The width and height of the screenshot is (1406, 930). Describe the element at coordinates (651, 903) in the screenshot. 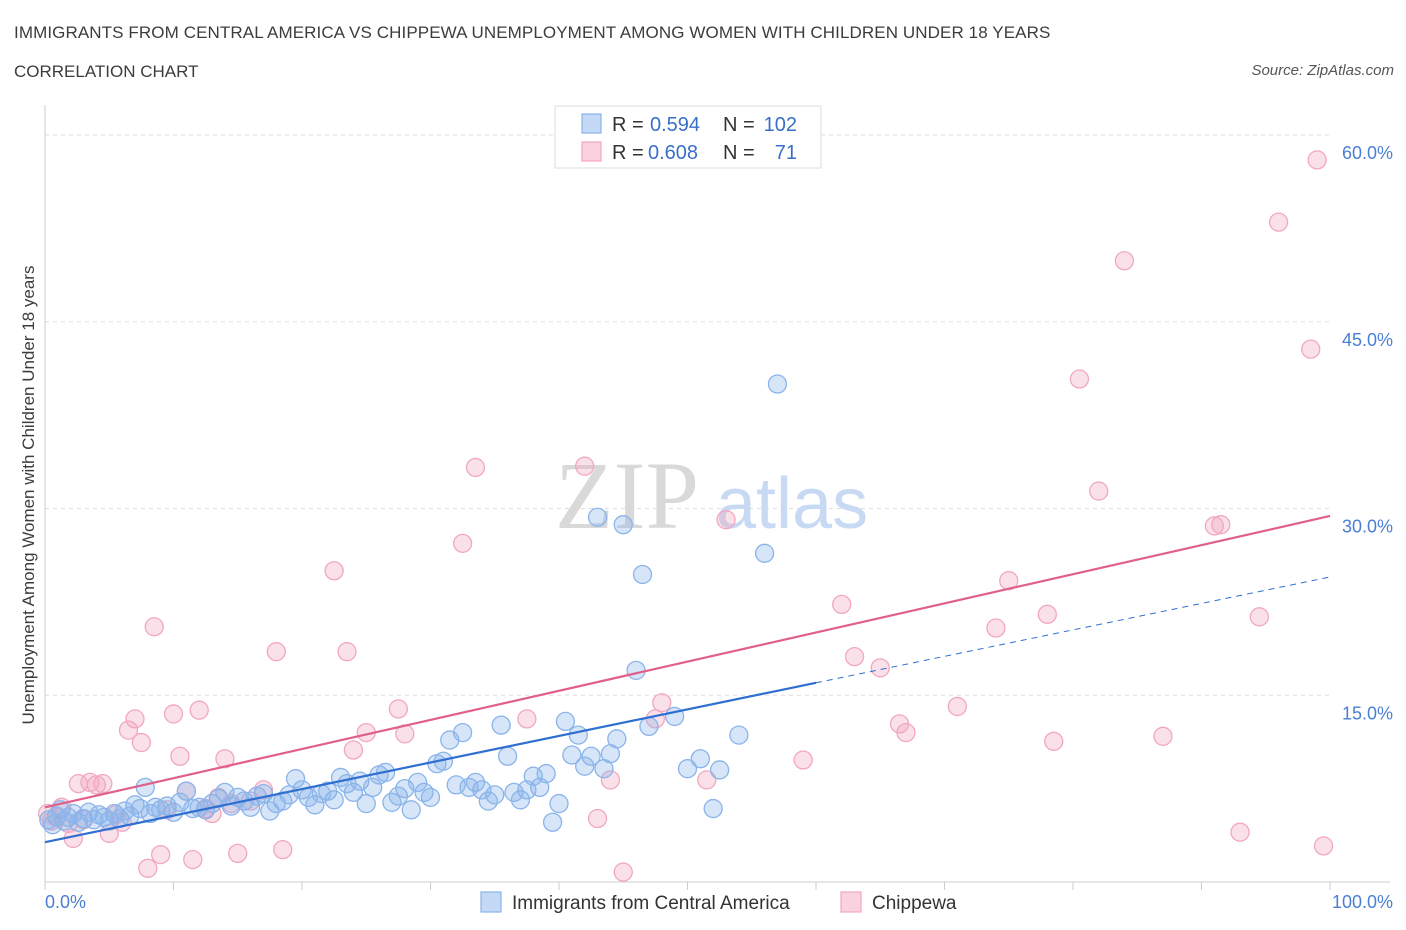

I see `legend-bottom-label-immigrants: Immigrants from Central America` at that location.